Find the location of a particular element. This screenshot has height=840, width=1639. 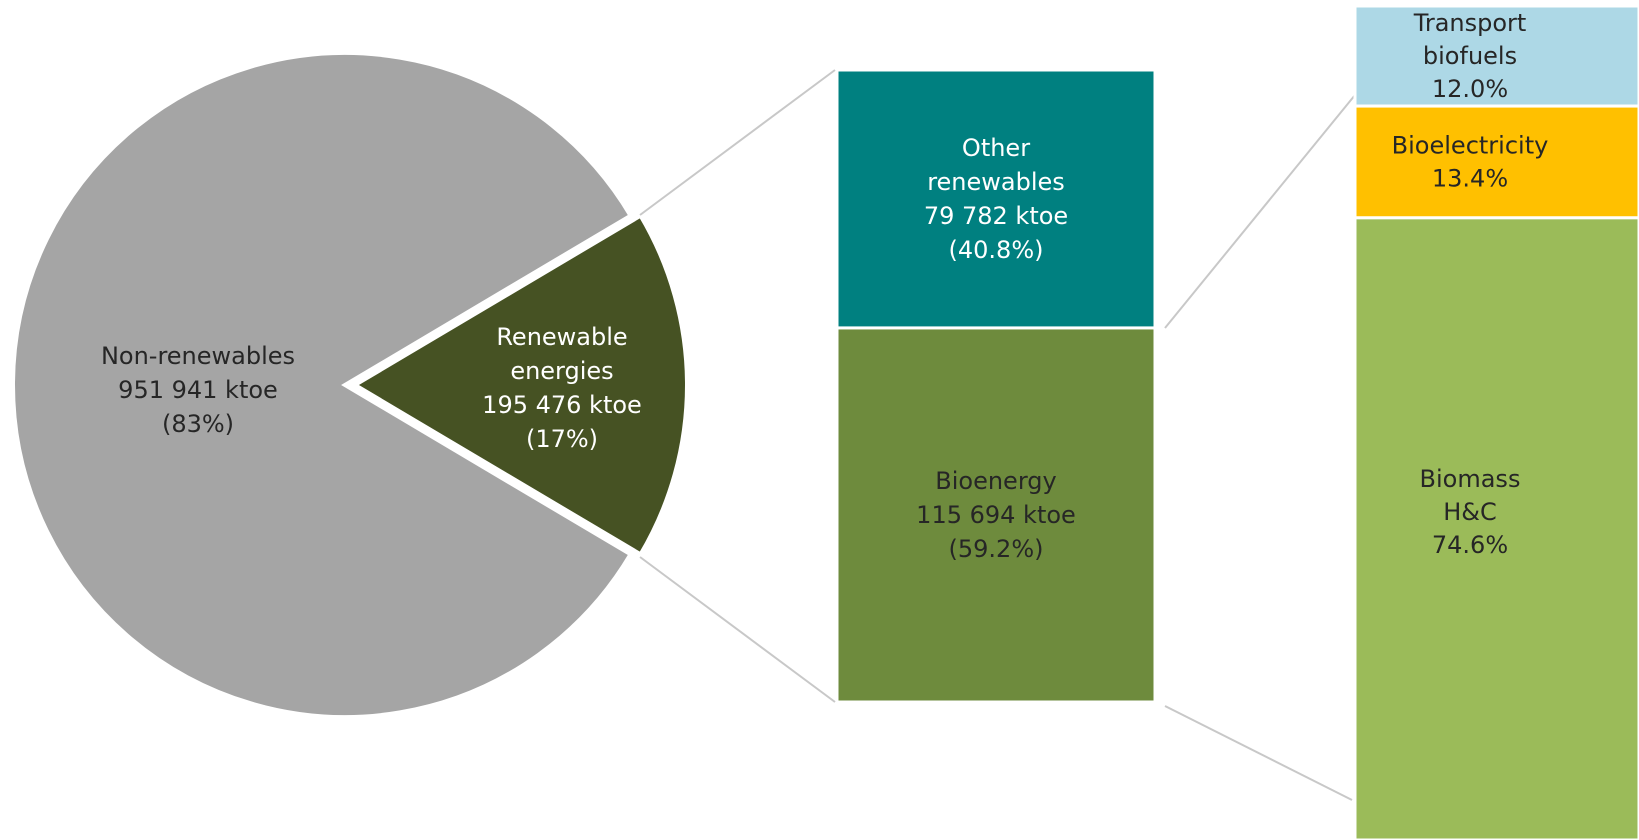

pie-slice-renewables is located at coordinates (520, 385).